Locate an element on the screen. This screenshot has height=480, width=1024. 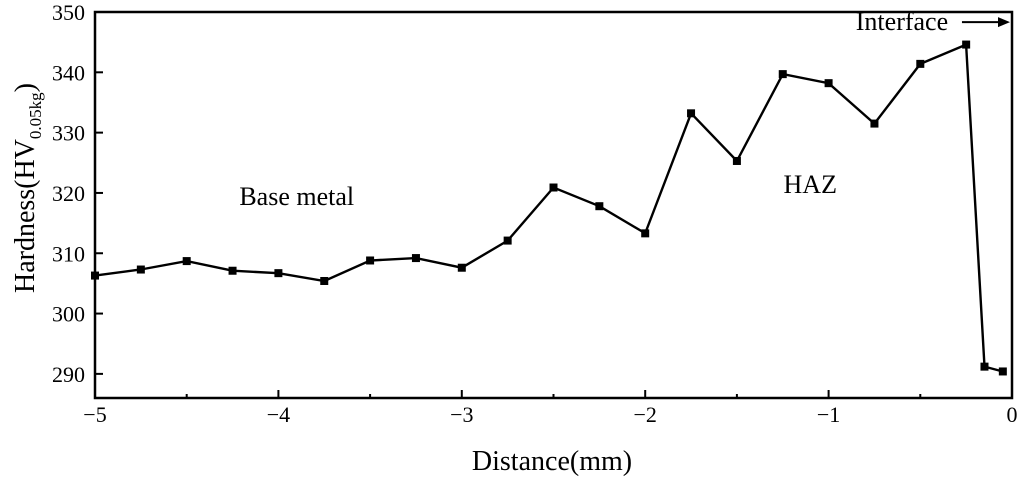
x-axis-title: Distance(mm) is located at coordinates (552, 461).